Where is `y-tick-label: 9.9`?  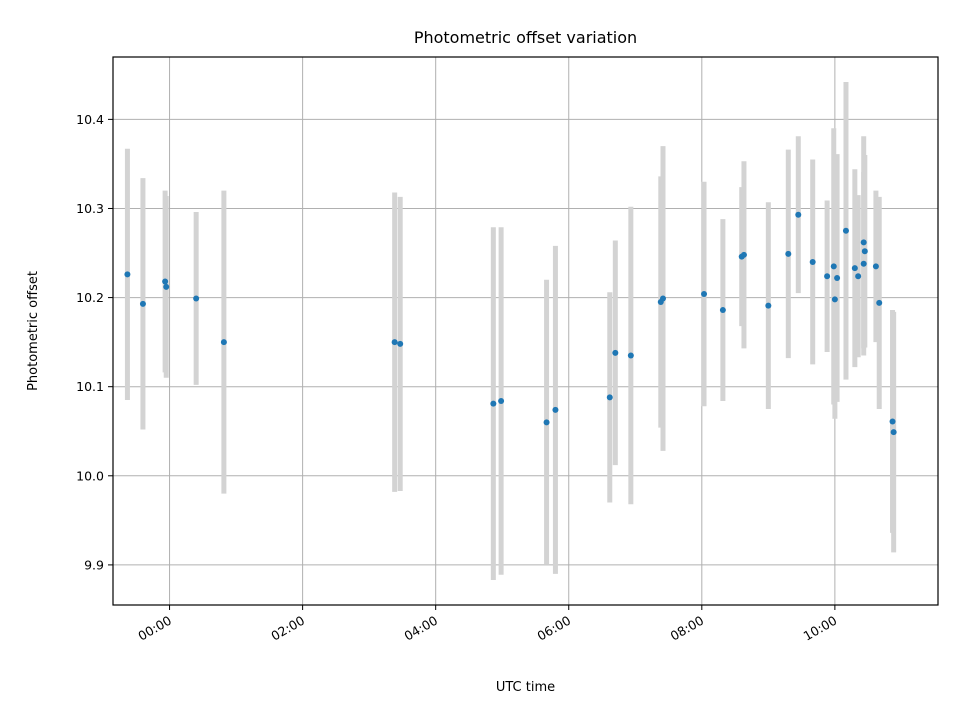
y-tick-label: 9.9 is located at coordinates (94, 564).